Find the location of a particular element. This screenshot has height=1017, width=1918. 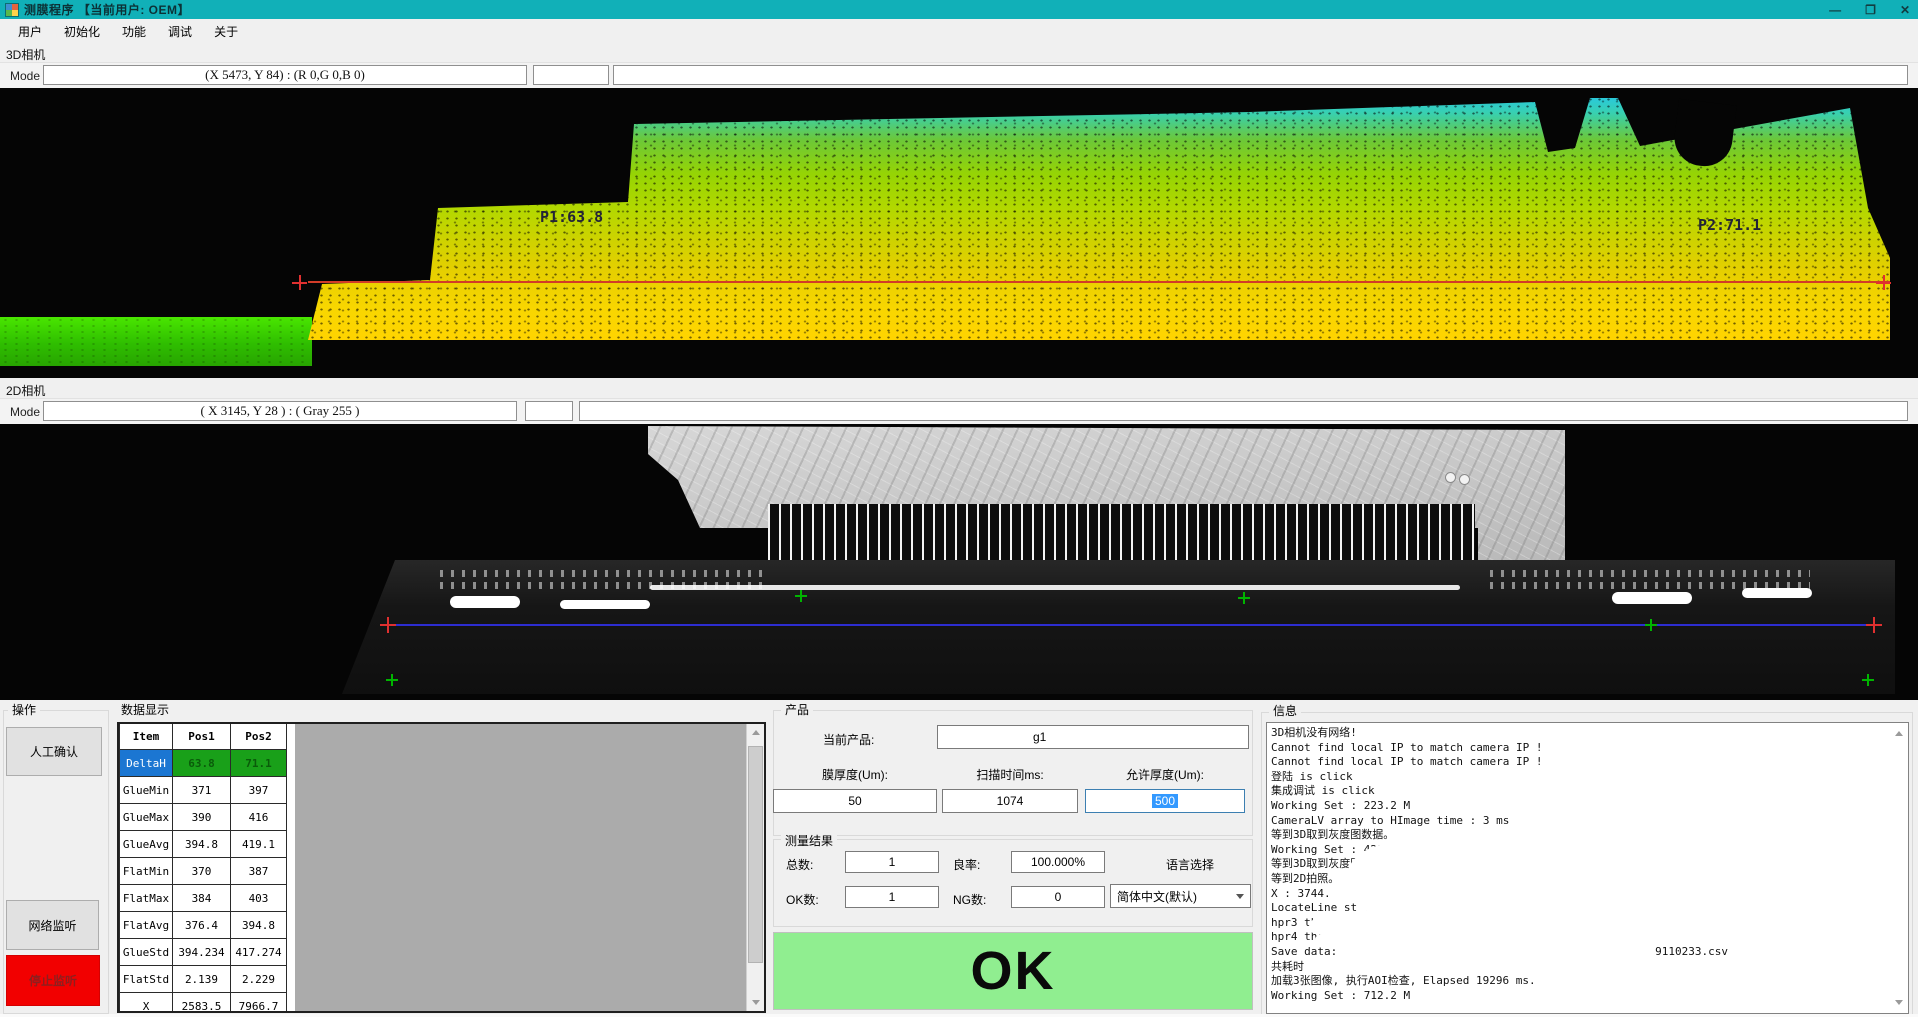

total-value: 1 is located at coordinates (892, 862).